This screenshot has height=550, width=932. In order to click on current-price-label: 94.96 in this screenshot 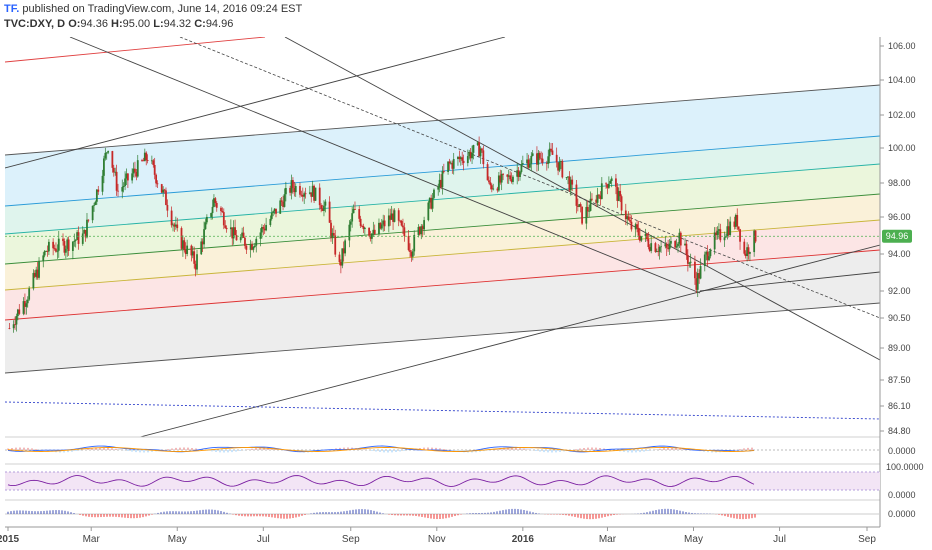, I will do `click(897, 236)`.